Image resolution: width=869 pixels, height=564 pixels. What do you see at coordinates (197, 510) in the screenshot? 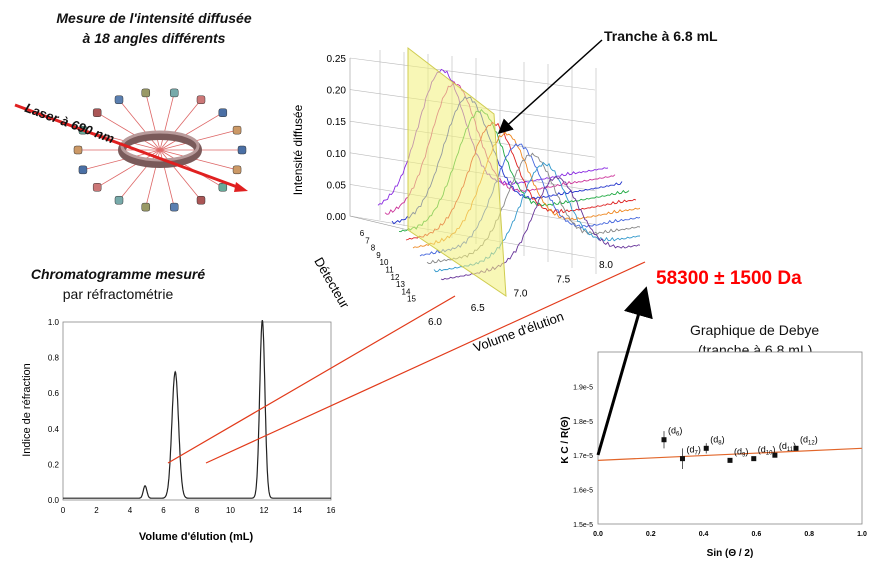
I see `chrom-xtick-label: 8` at bounding box center [197, 510].